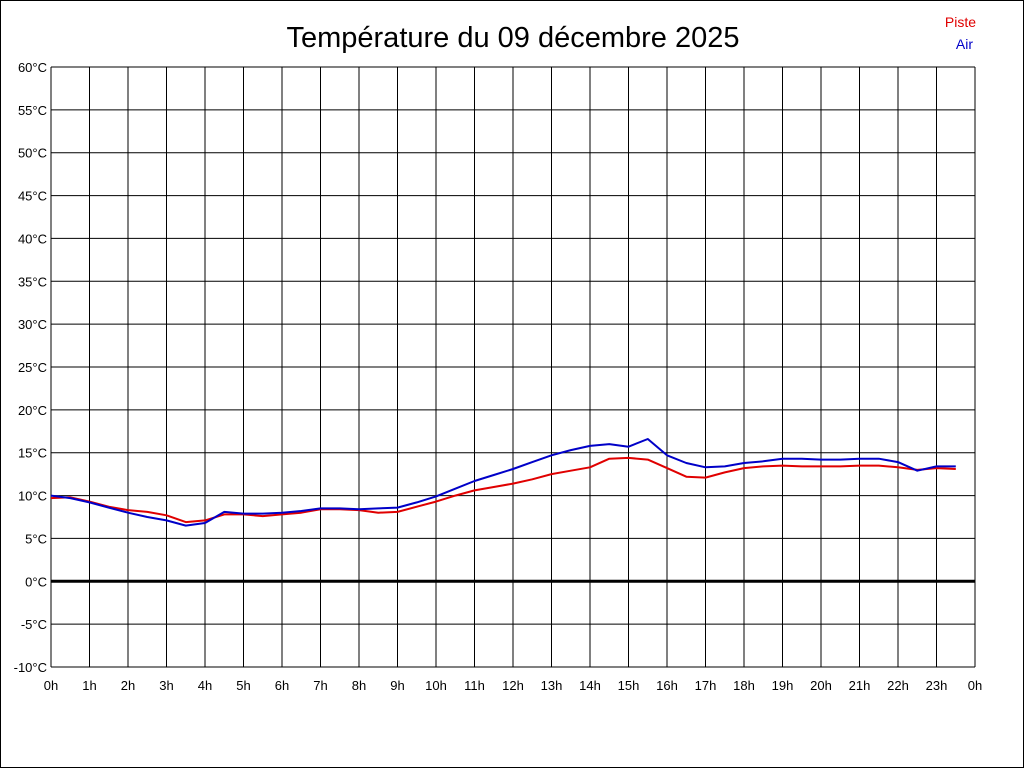 The width and height of the screenshot is (1024, 768). I want to click on x-tick-label: 8h, so click(359, 685).